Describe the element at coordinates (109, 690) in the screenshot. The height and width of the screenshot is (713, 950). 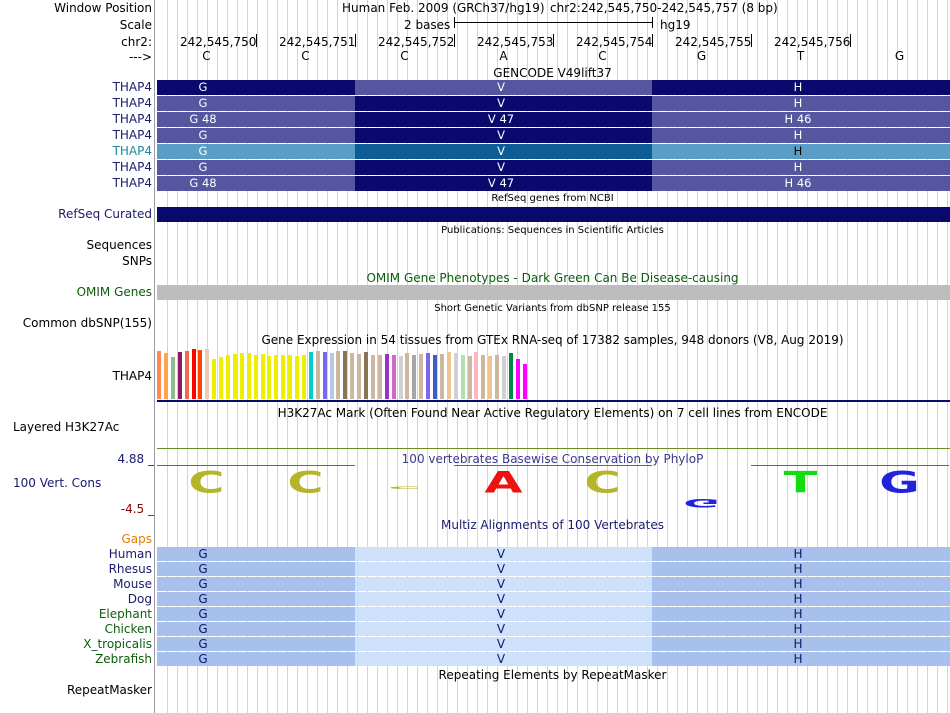
I see `repeat-label: RepeatMasker` at that location.